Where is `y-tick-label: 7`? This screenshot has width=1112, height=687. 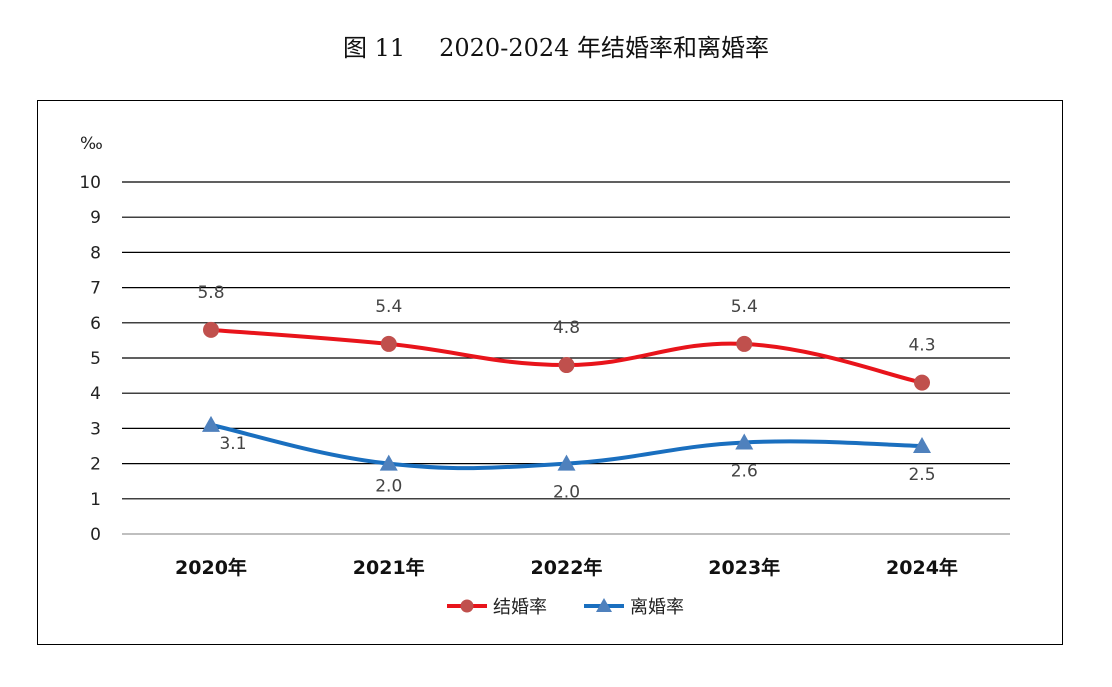 y-tick-label: 7 is located at coordinates (95, 289).